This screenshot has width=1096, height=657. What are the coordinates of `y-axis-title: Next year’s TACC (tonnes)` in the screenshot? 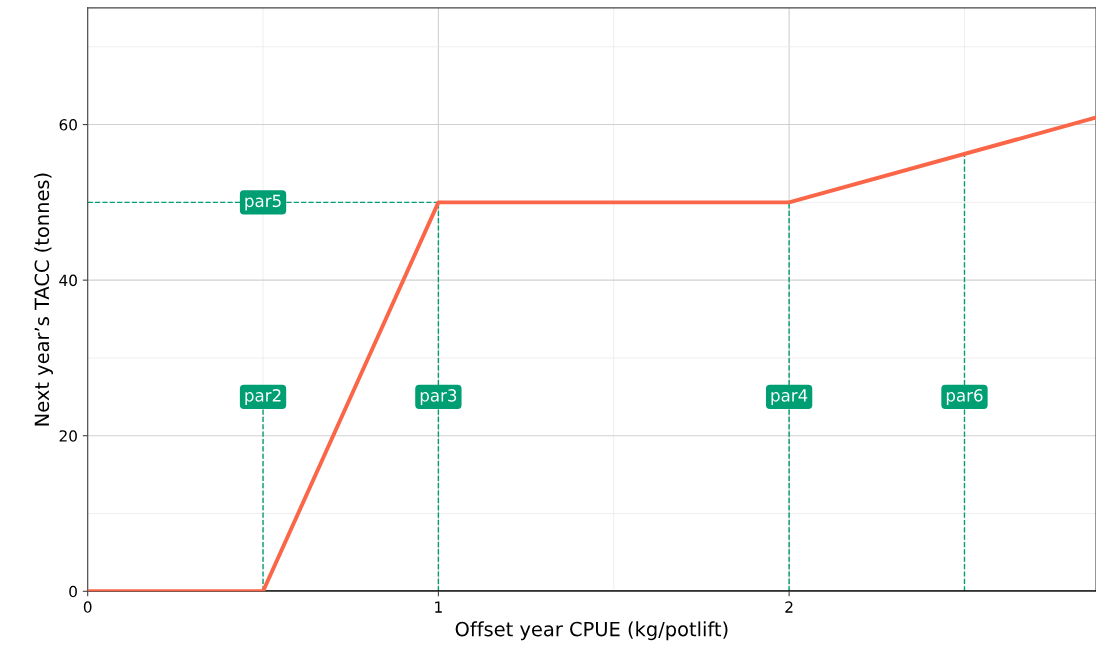 It's located at (43, 299).